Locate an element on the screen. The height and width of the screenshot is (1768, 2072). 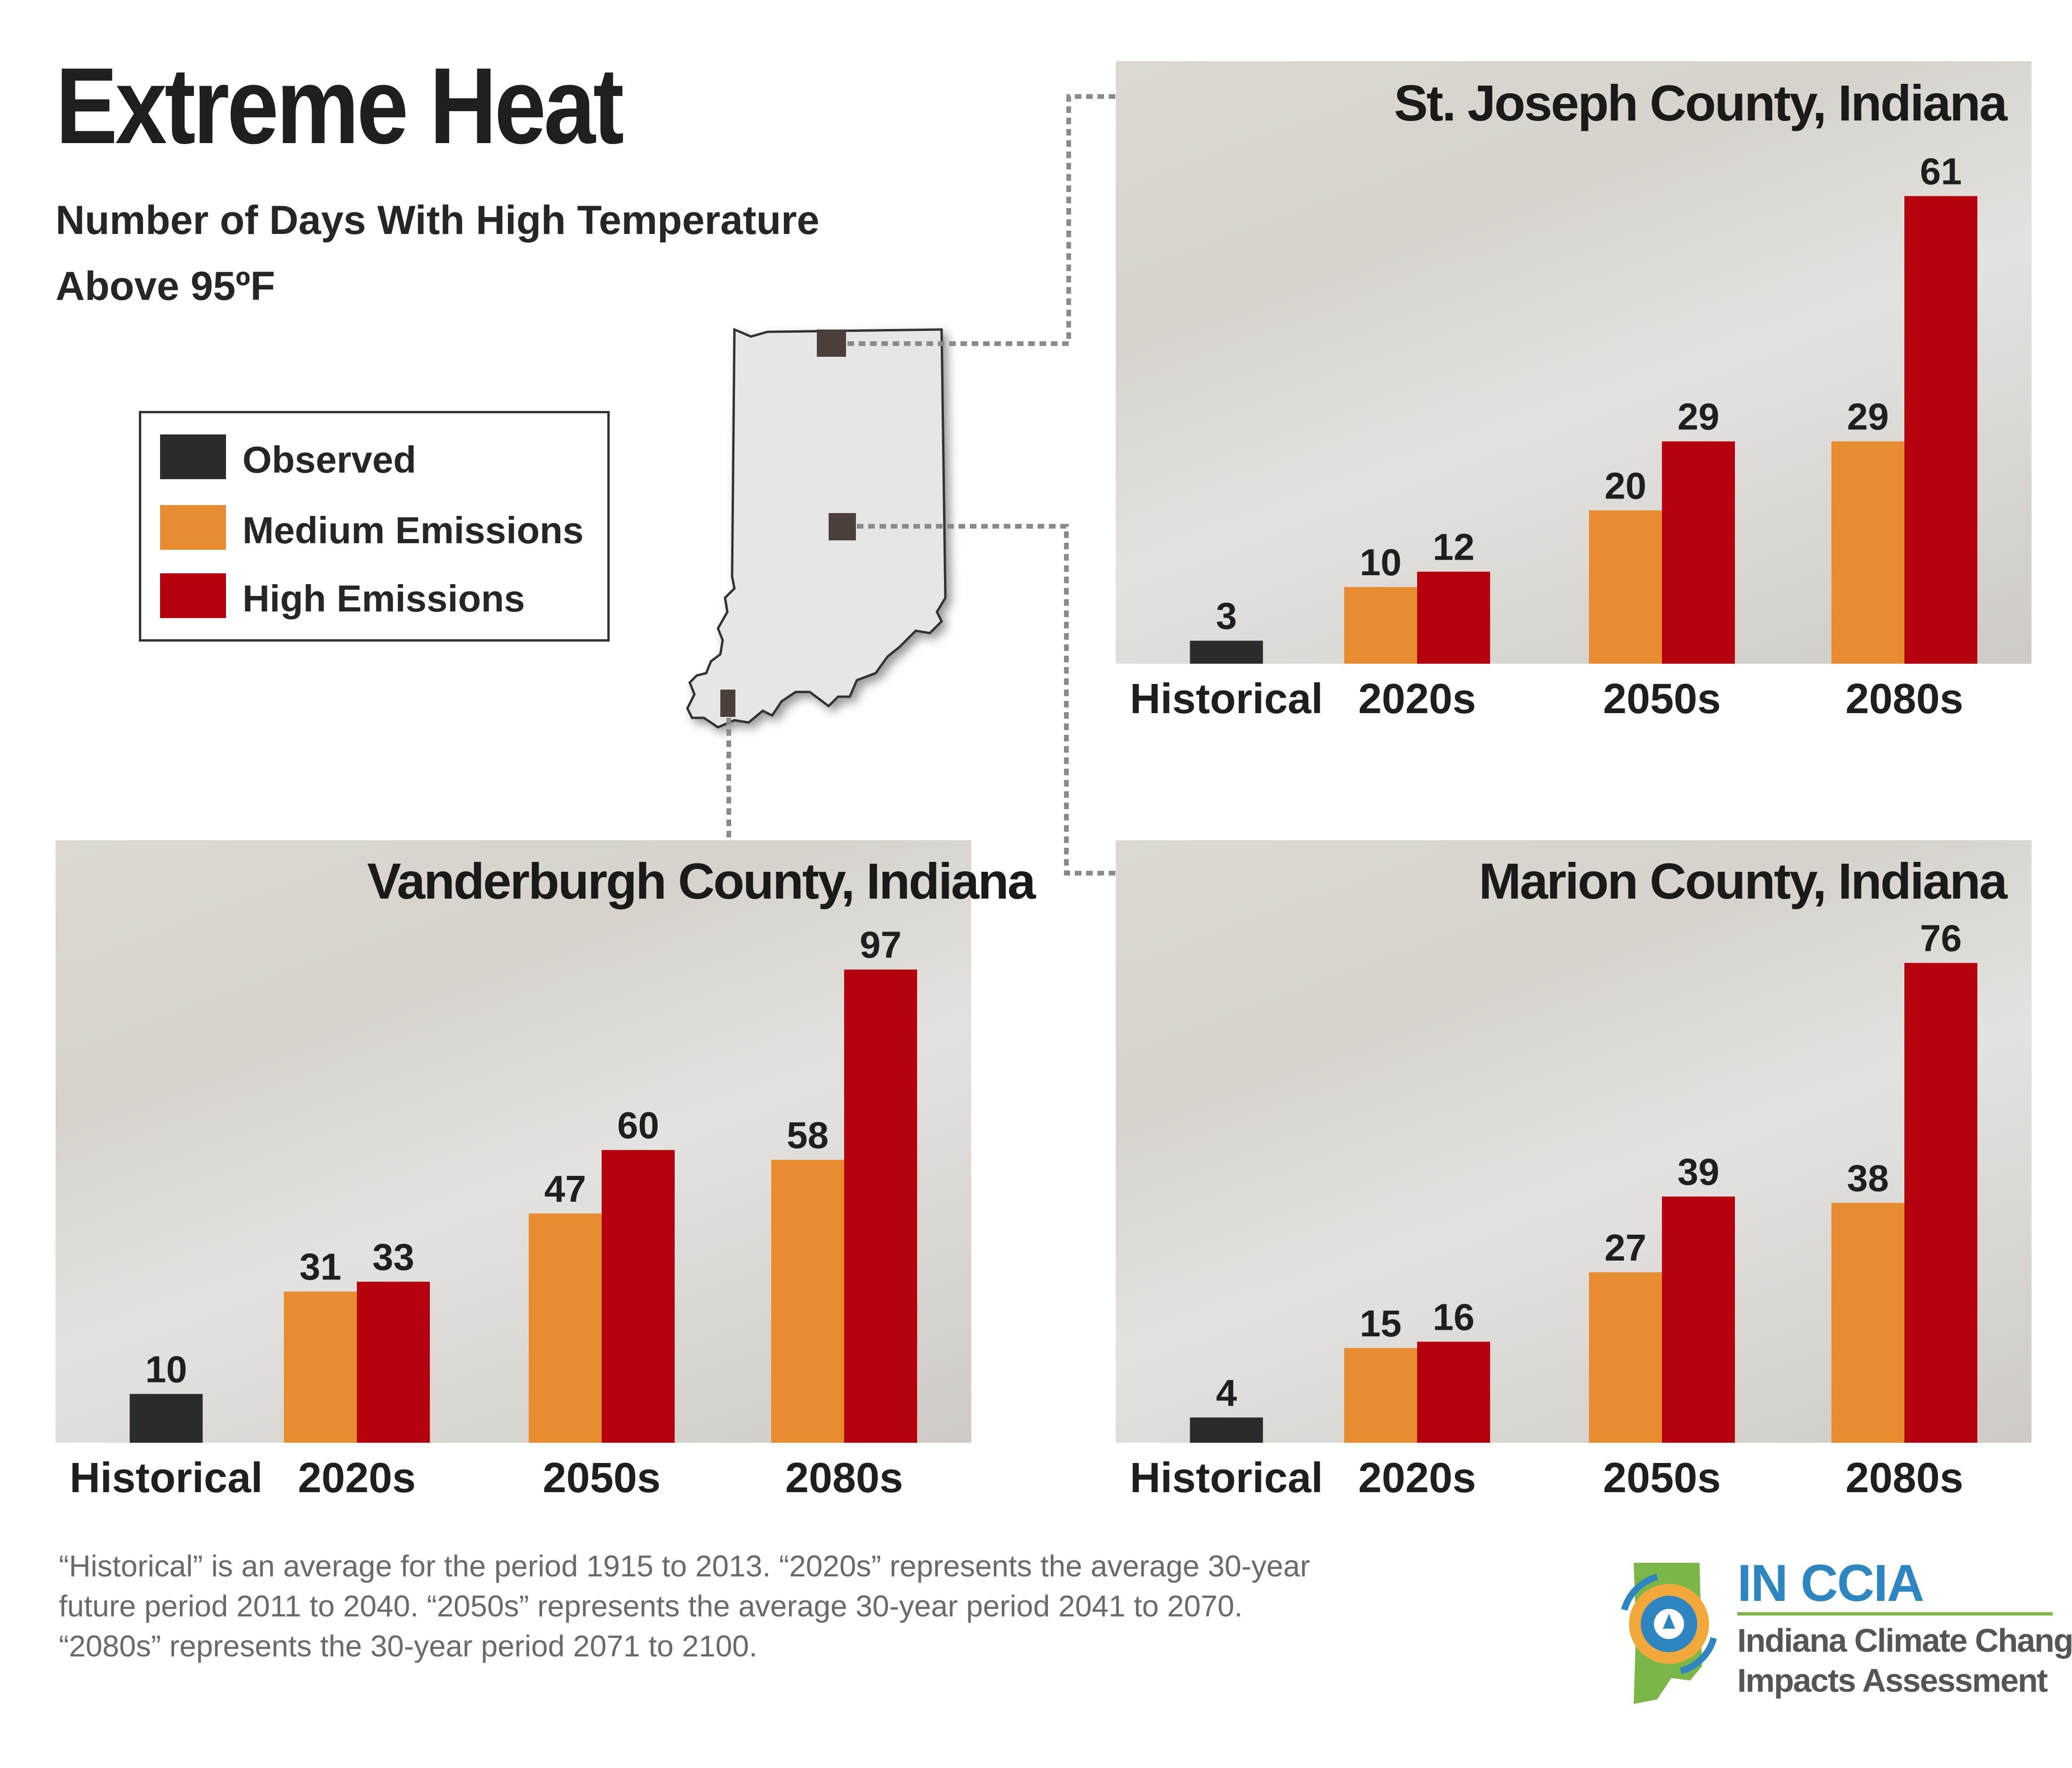
bar-marion-2020s-high is located at coordinates (1453, 1392).